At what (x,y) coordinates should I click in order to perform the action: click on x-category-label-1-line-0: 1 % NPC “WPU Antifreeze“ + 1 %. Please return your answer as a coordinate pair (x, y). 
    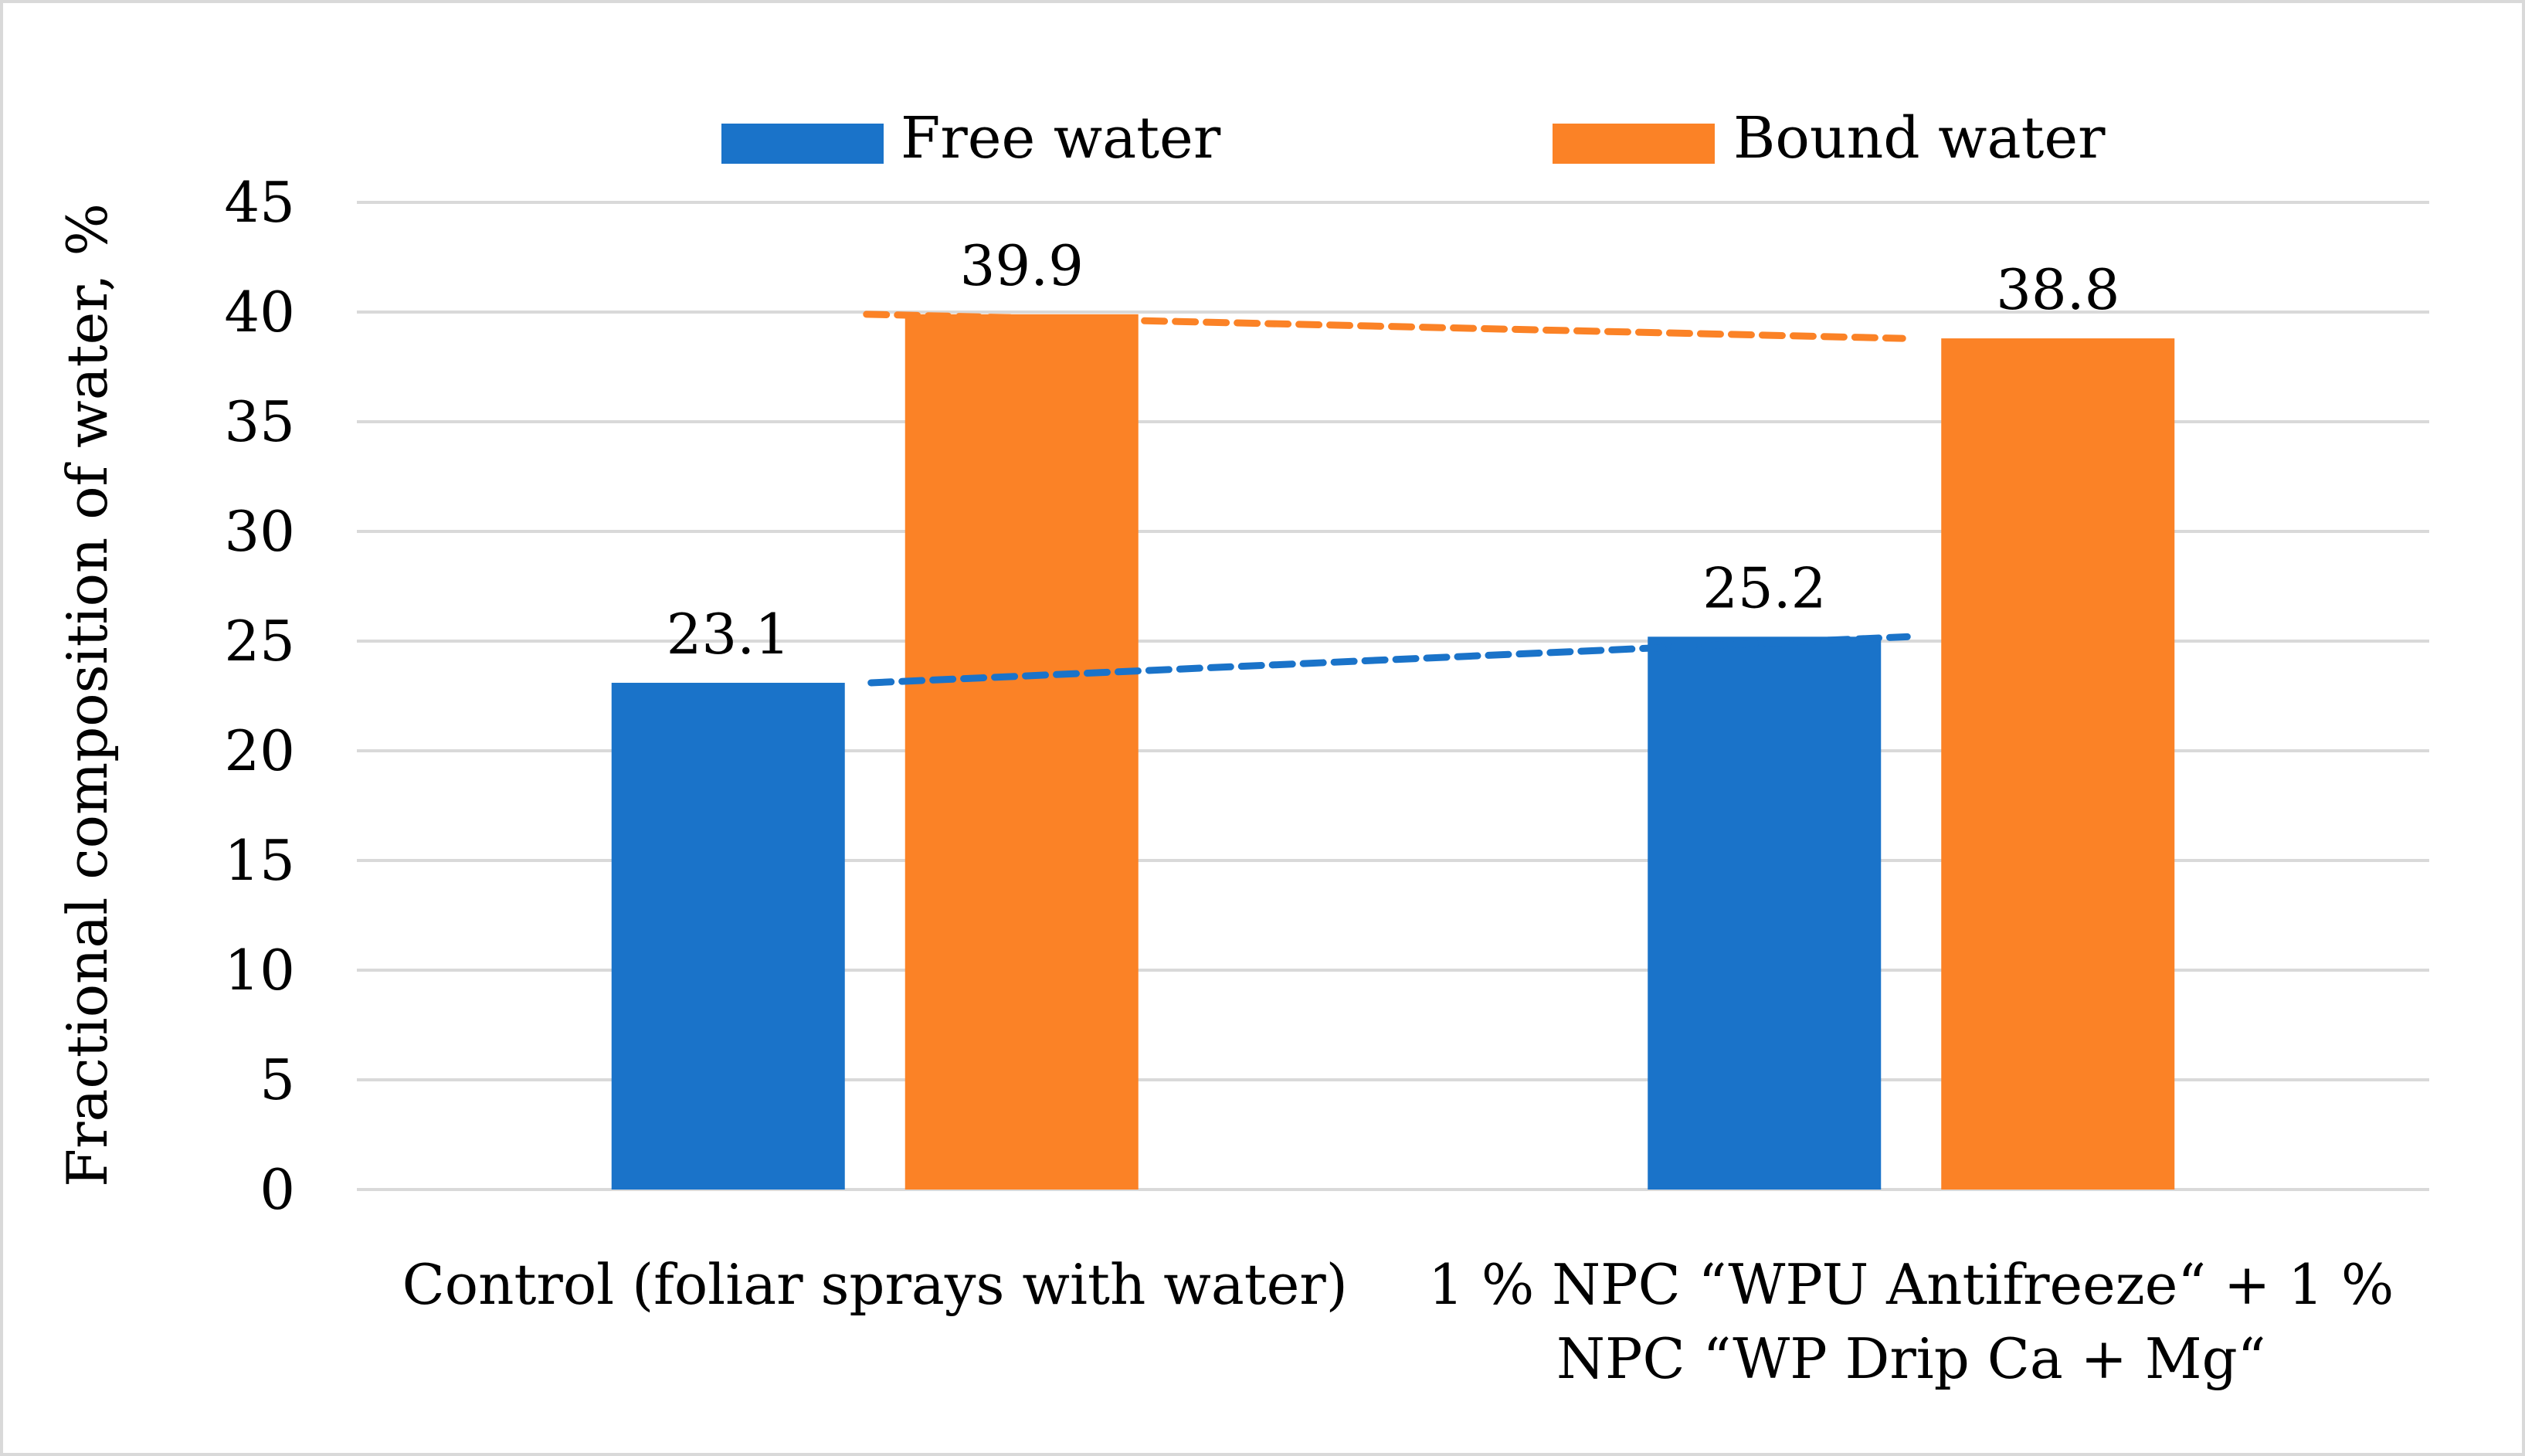
    Looking at the image, I should click on (1911, 1284).